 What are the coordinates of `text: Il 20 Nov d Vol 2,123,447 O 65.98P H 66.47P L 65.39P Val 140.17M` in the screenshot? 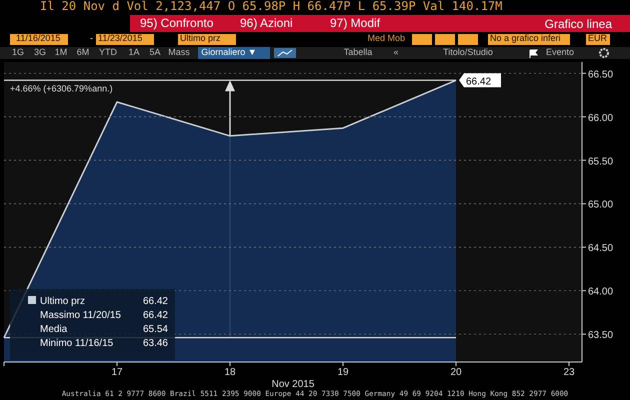 It's located at (271, 6).